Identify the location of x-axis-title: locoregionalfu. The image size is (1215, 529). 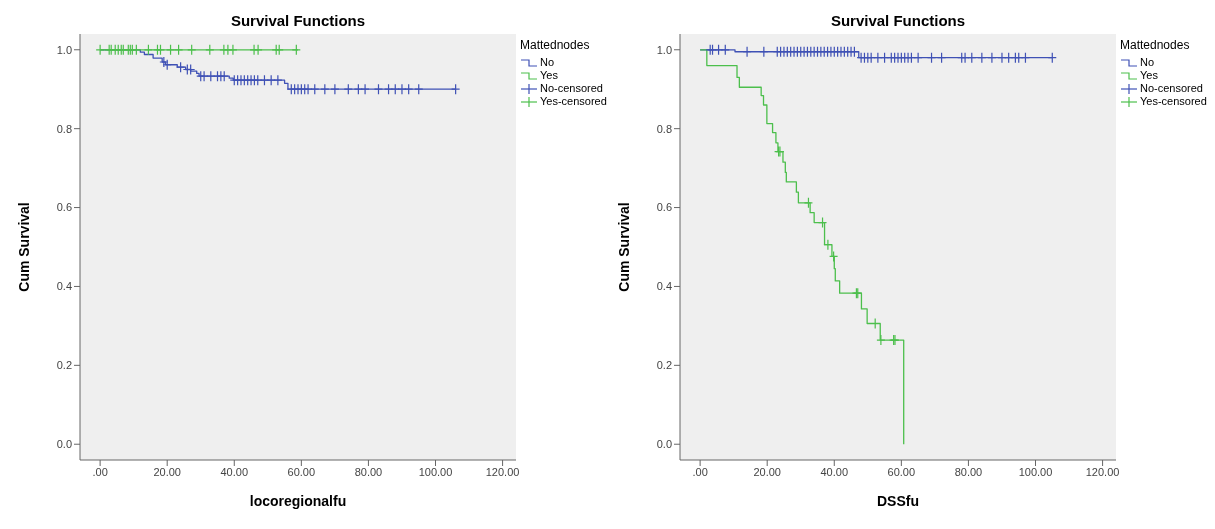
(298, 501).